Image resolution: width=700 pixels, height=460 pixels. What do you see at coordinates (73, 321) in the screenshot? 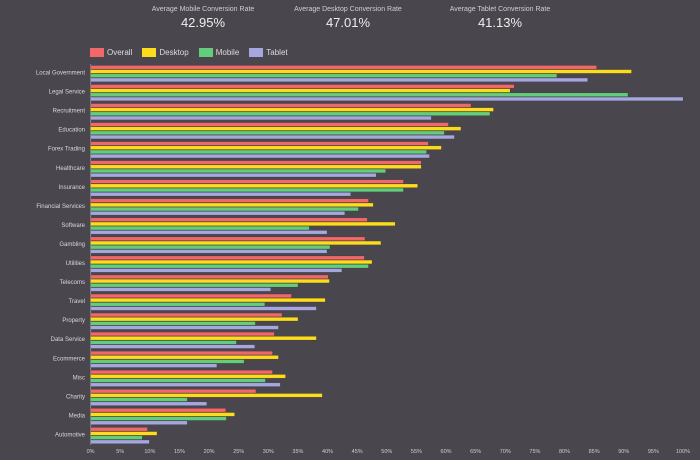
I see `category-label: Property` at bounding box center [73, 321].